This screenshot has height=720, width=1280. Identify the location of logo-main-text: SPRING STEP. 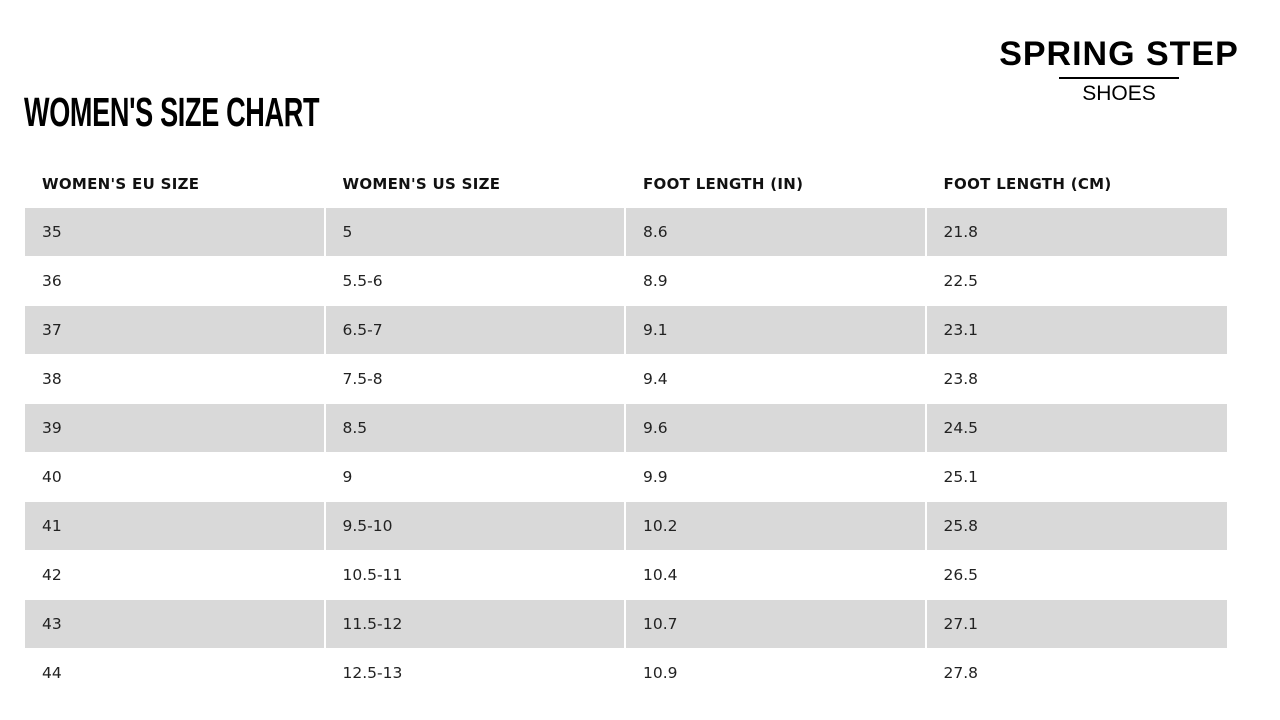
(1119, 54).